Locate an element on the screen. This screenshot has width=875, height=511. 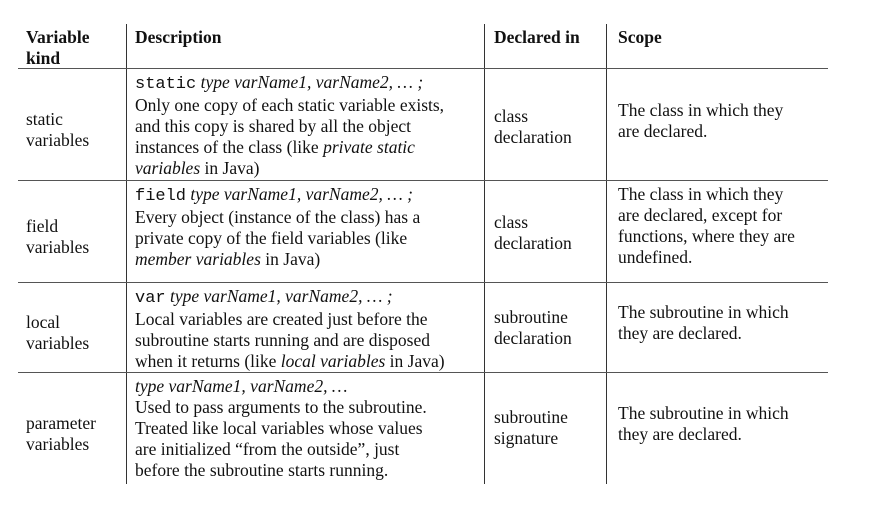
header-description: Description is located at coordinates (178, 37).